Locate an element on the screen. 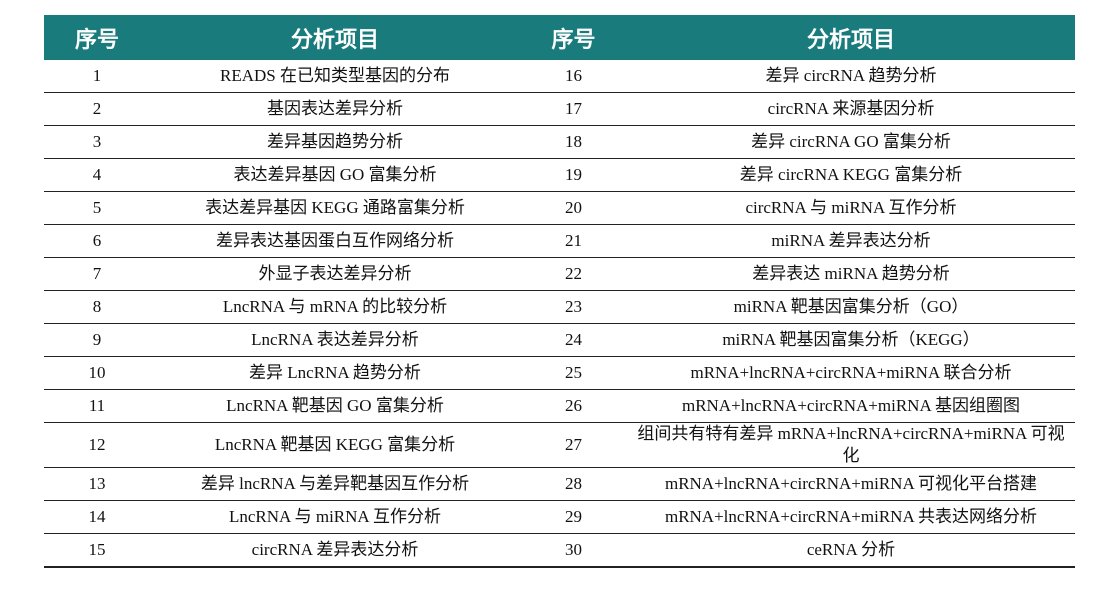 The width and height of the screenshot is (1120, 595). item-cell: LncRNA 表达差异分析 is located at coordinates (335, 340).